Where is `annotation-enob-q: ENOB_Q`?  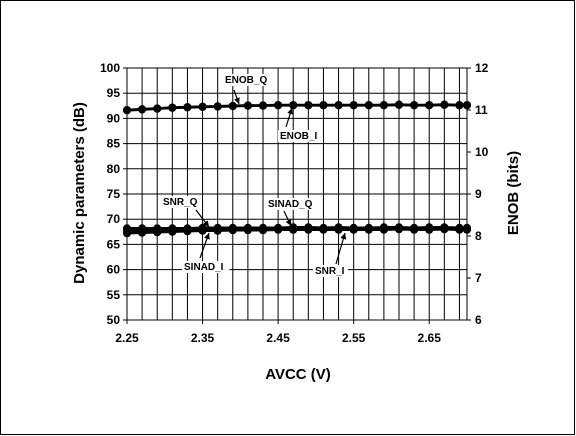 annotation-enob-q: ENOB_Q is located at coordinates (246, 80).